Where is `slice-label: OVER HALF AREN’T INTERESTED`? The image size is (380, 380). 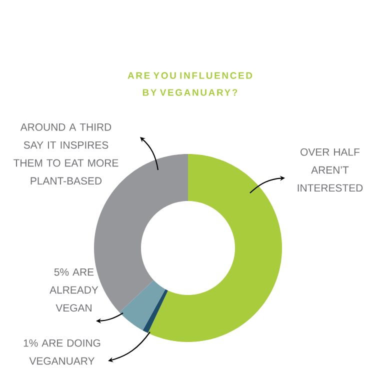
slice-label: OVER HALF AREN’T INTERESTED is located at coordinates (330, 170).